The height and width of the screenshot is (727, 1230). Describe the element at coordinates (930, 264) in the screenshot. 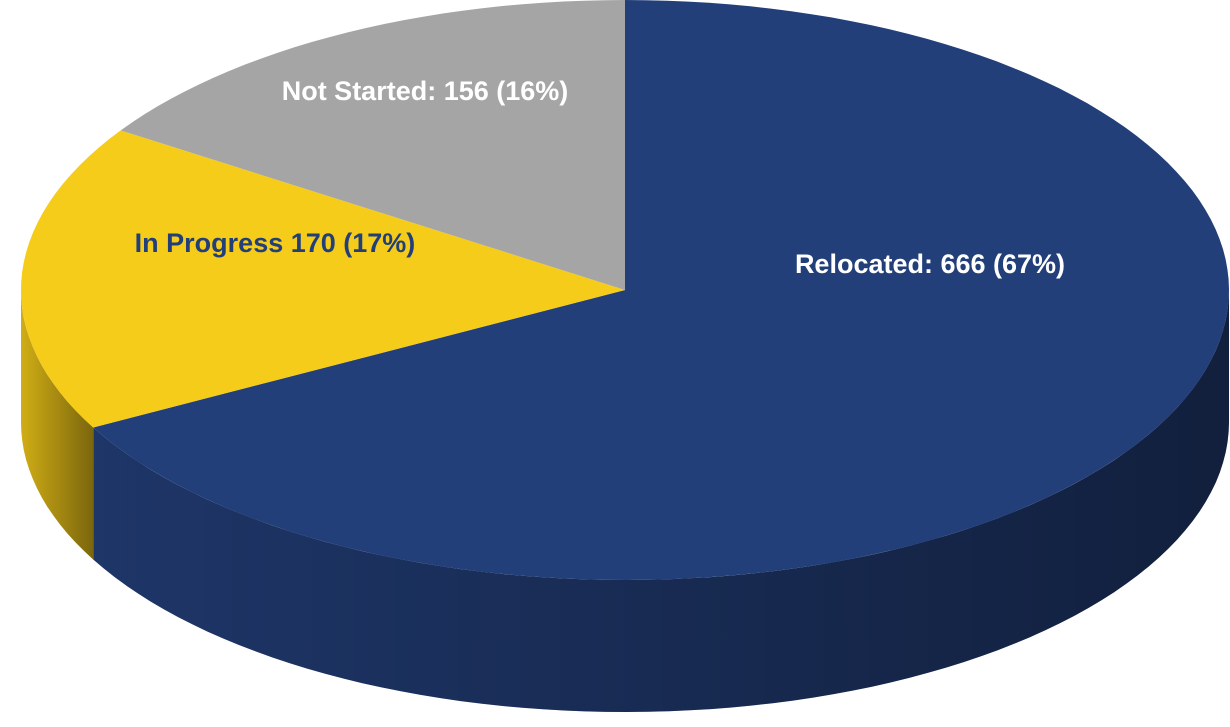

I see `data-label: Relocated: 666 (67%)` at that location.